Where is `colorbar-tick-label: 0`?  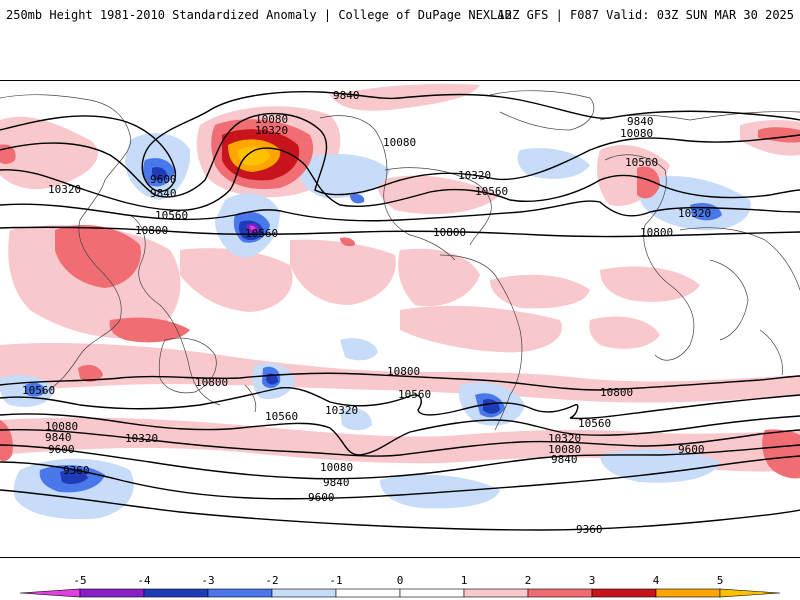
colorbar-tick-label: 0 is located at coordinates (400, 580).